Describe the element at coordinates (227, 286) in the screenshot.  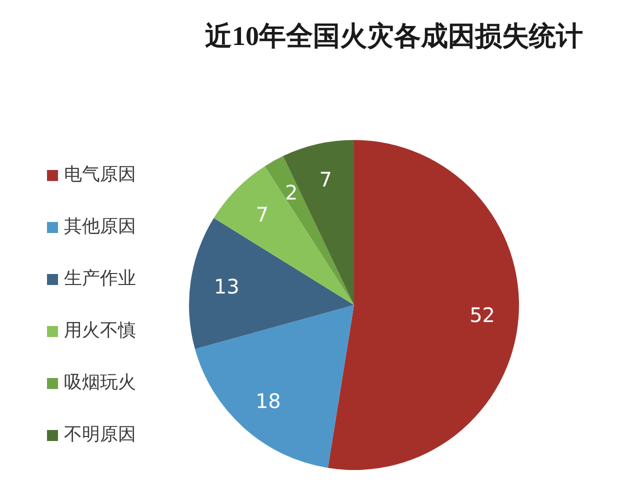
I see `data-label: 13` at that location.